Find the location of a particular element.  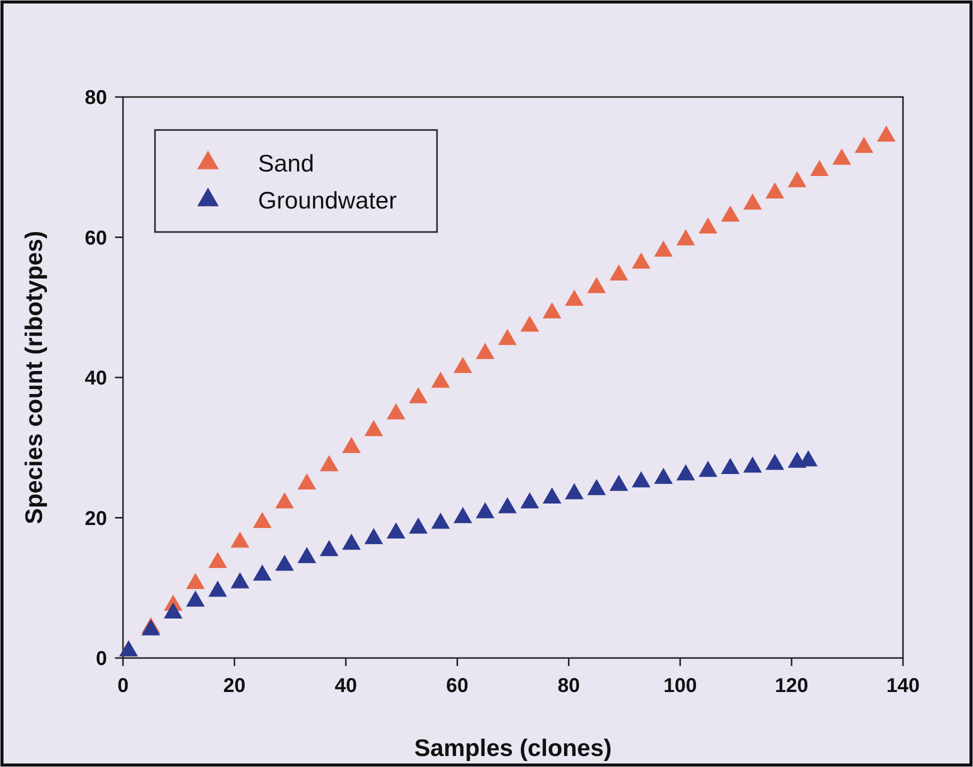

y-tick-label: 80 is located at coordinates (95, 98).